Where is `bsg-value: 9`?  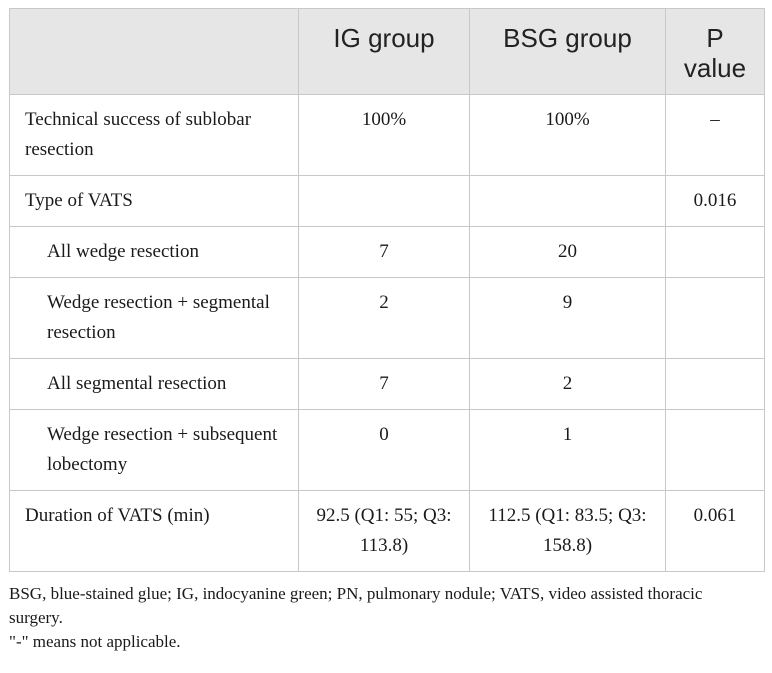 bsg-value: 9 is located at coordinates (567, 318).